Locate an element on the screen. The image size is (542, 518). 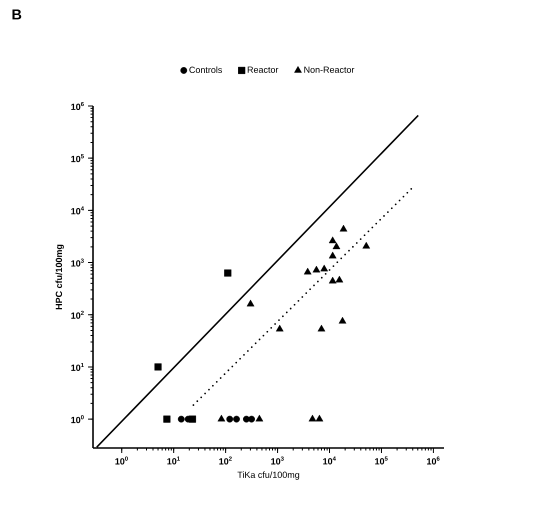
y-tick-label: 10$^{0}$ is located at coordinates (77, 419).